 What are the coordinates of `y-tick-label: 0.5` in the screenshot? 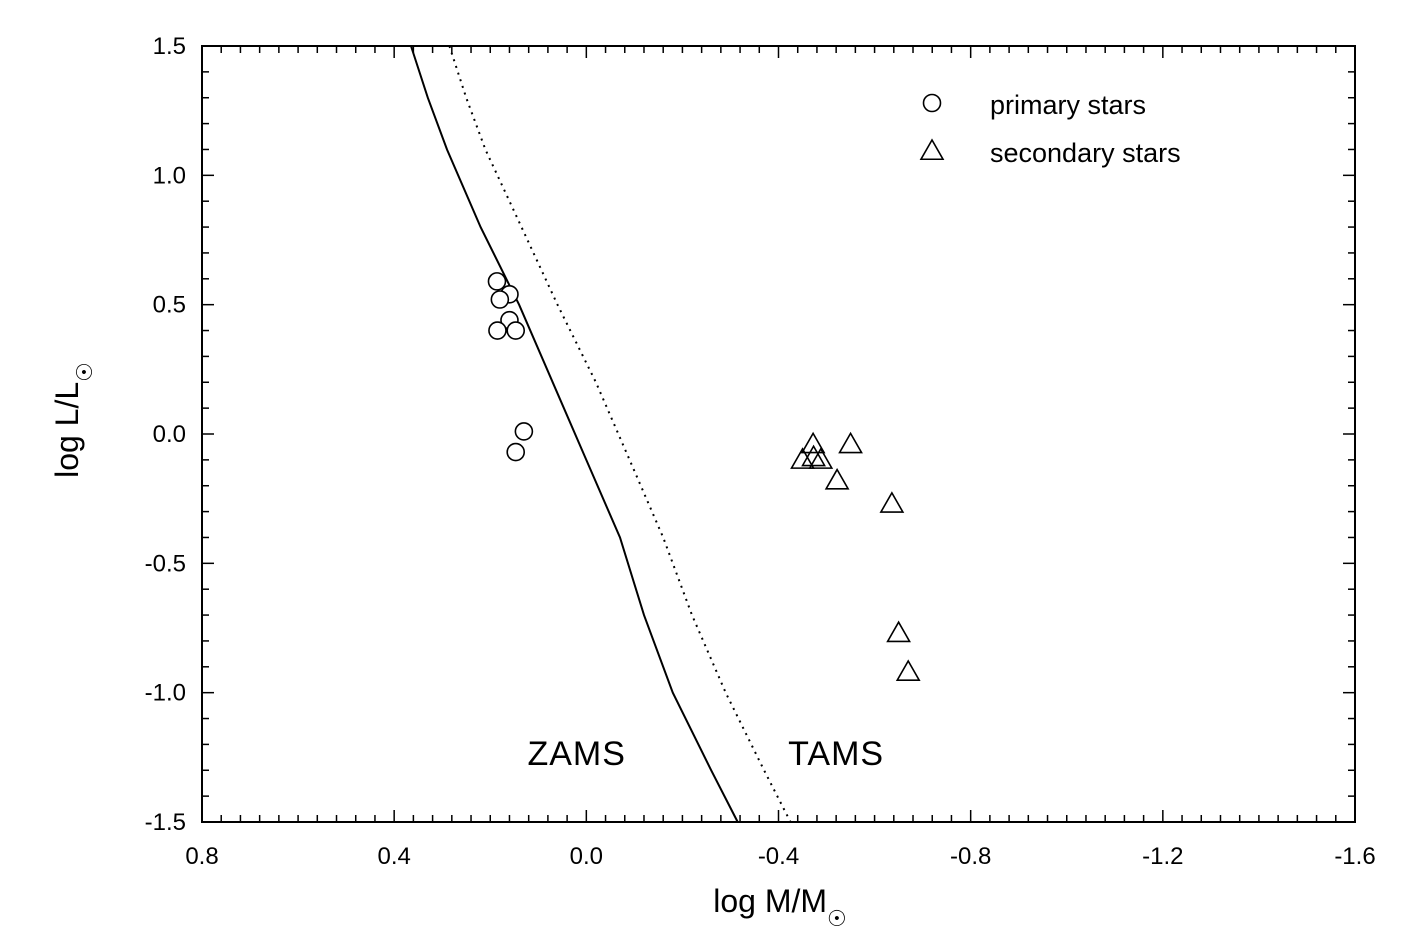 It's located at (169, 305).